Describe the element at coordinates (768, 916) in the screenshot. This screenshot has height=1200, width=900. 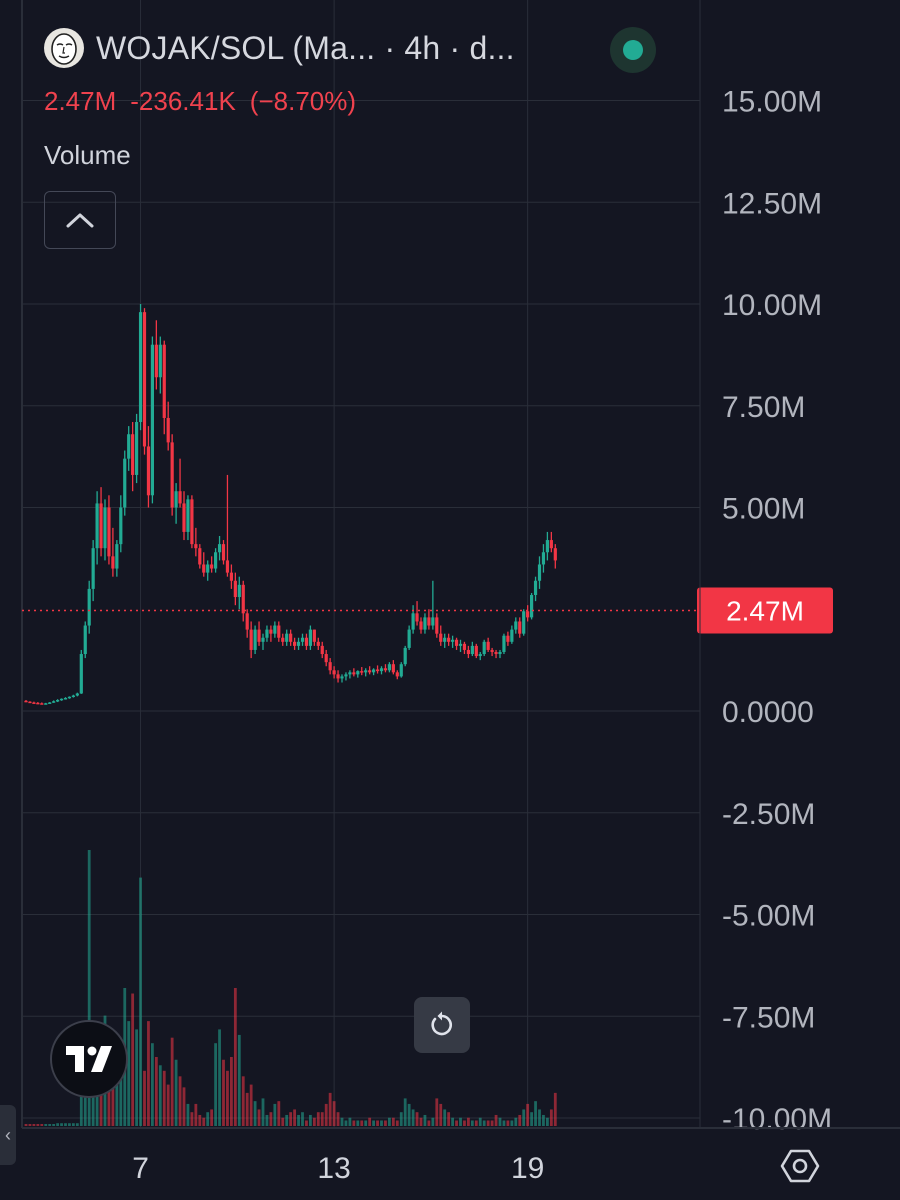
I see `y-tick-label: -5.00M` at that location.